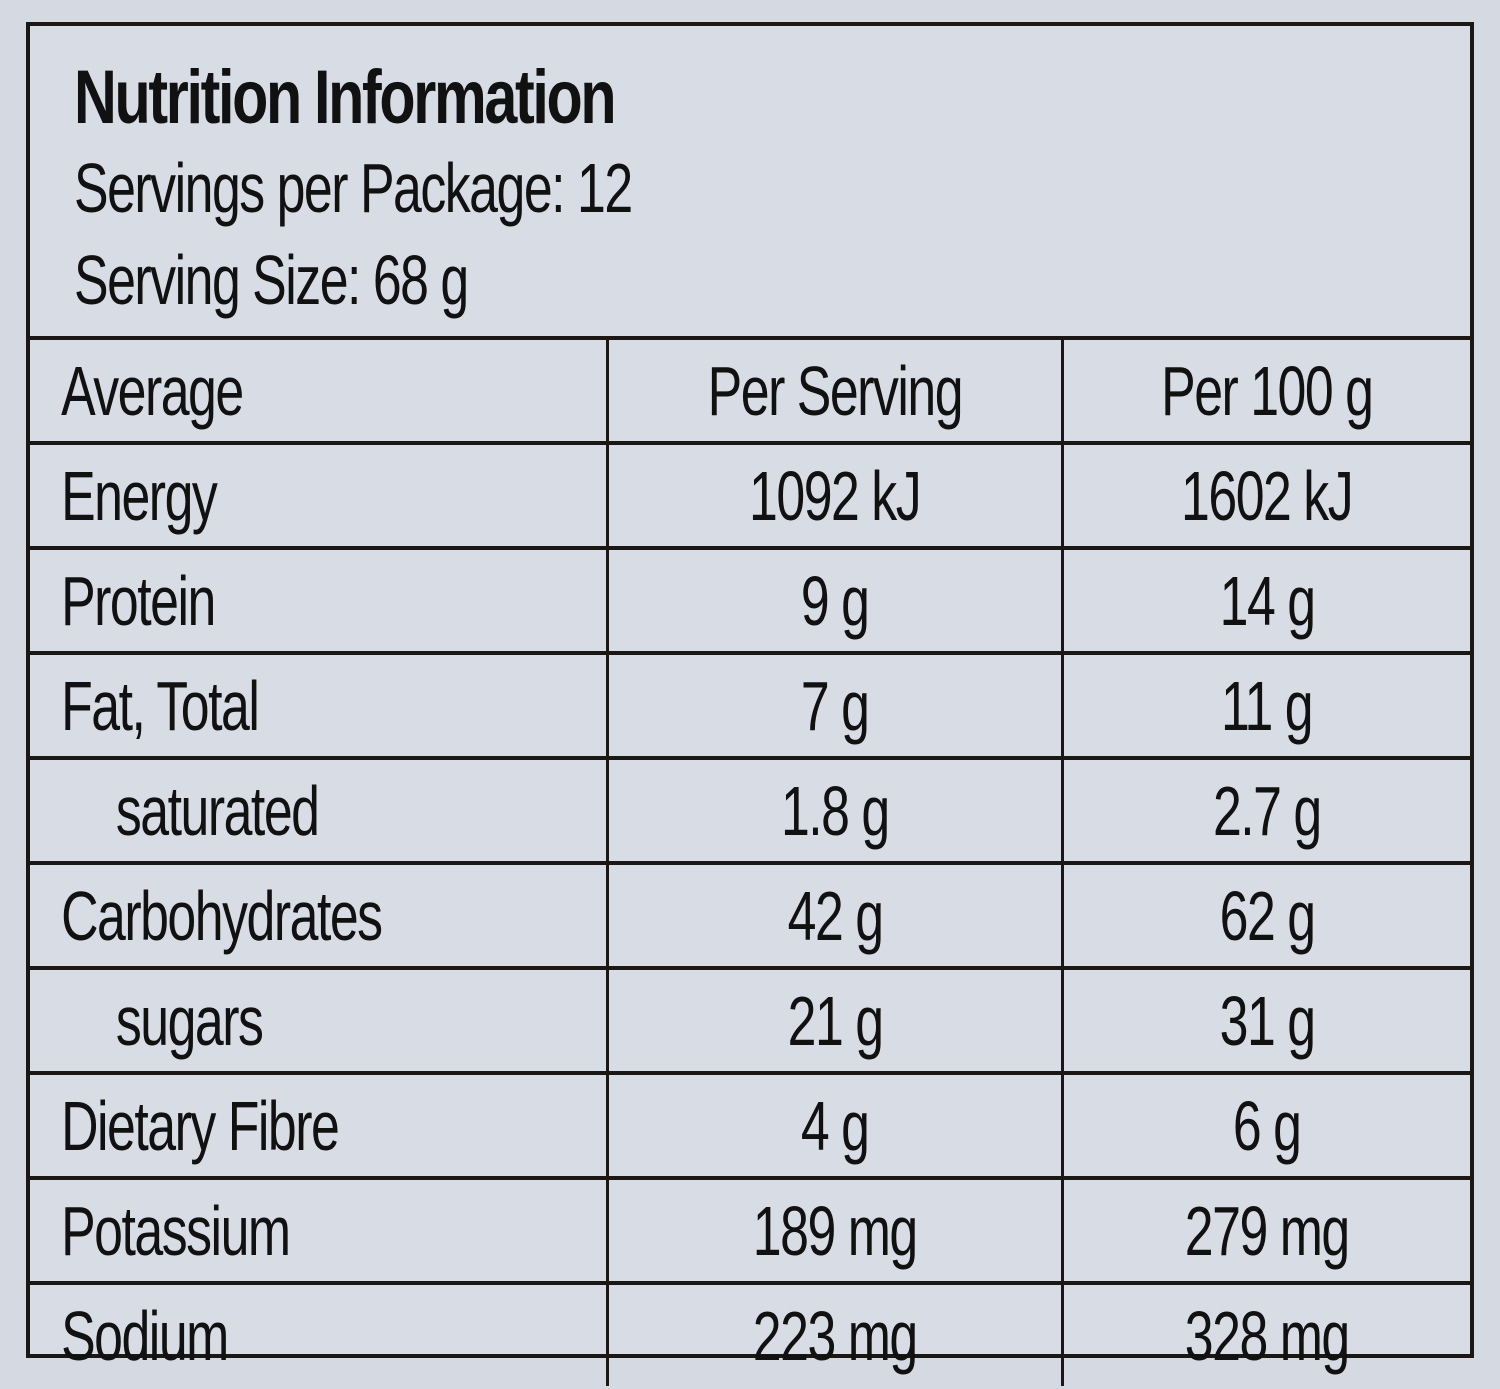 This screenshot has width=1500, height=1389. I want to click on per-serving-value: 7 g, so click(834, 704).